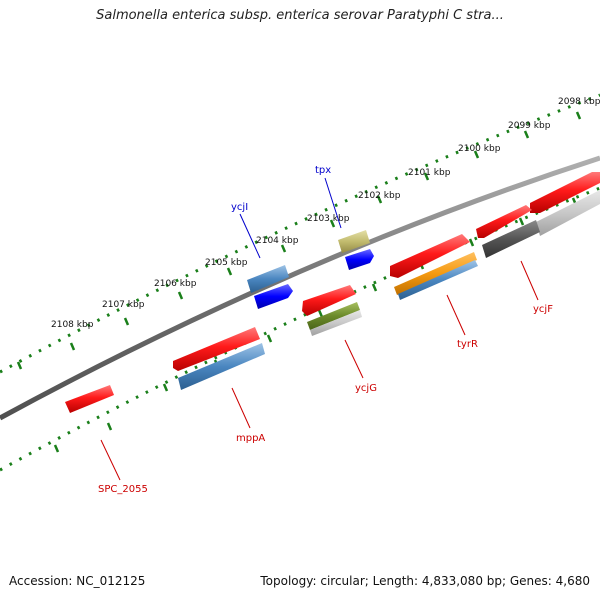 The width and height of the screenshot is (600, 600). What do you see at coordinates (77, 581) in the screenshot?
I see `accession-text: Accession: NC_012125` at bounding box center [77, 581].